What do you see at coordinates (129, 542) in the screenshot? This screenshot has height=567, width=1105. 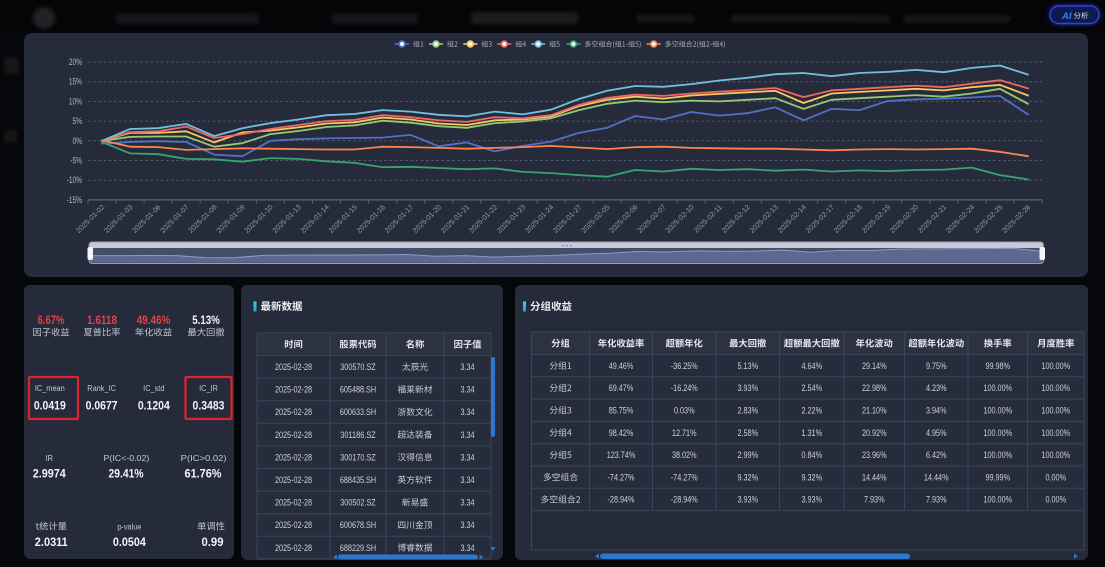 I see `svg-text: 0.0504` at bounding box center [129, 542].